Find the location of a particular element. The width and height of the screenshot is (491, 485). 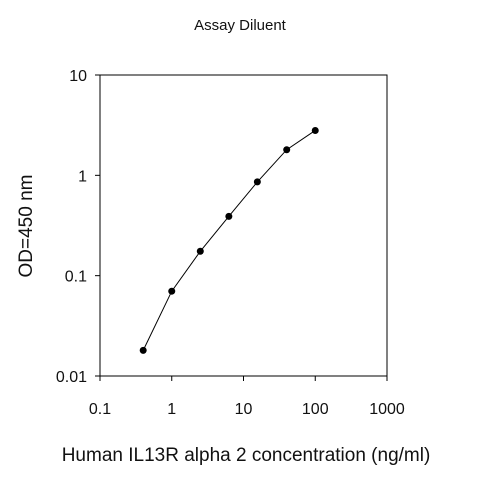

y-tick-label: 1 is located at coordinates (82, 176).